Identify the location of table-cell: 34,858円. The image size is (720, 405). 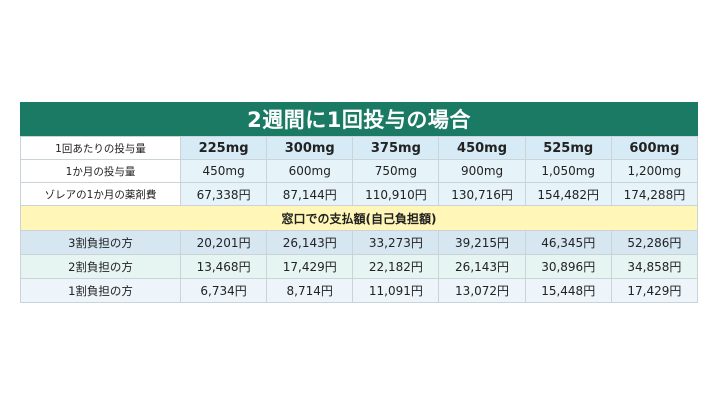
(654, 266).